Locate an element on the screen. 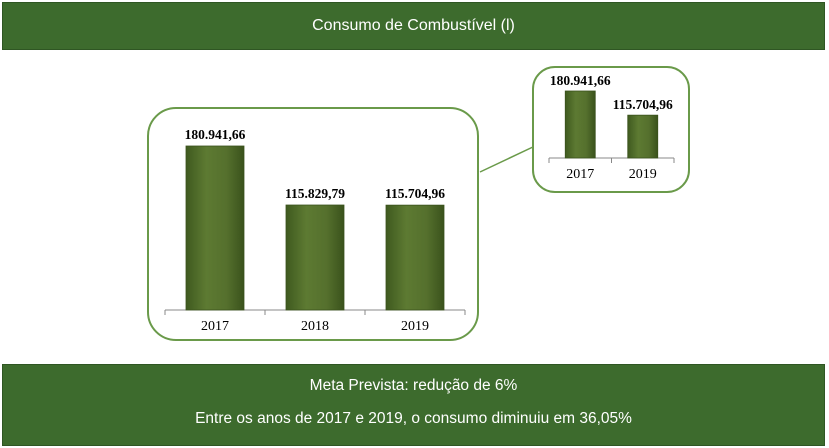 The image size is (829, 448). data-label-2018: 115.829,79 is located at coordinates (315, 193).